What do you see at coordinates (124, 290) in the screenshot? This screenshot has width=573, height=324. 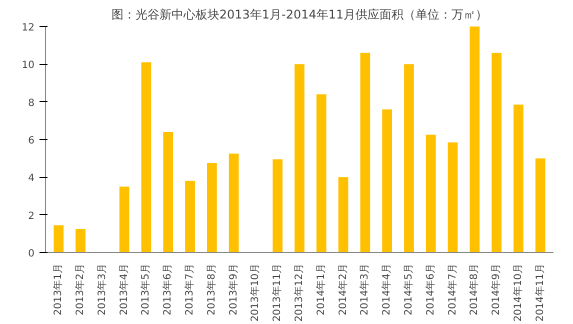 I see `x-tick-label: 2013年4月` at bounding box center [124, 290].